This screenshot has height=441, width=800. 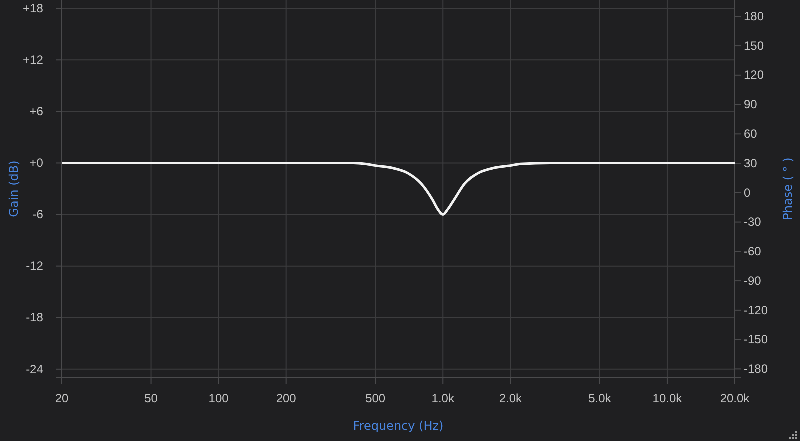 What do you see at coordinates (37, 163) in the screenshot?
I see `y-tick-label: +0` at bounding box center [37, 163].